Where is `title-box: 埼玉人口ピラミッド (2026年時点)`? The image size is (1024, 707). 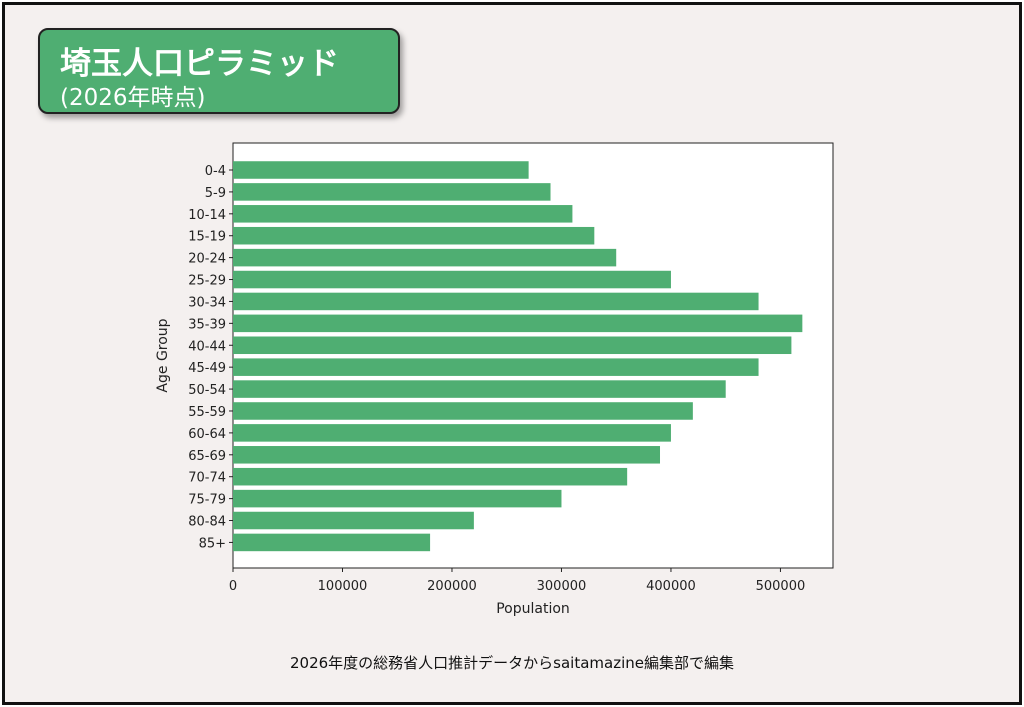
title-box: 埼玉人口ピラミッド (2026年時点) is located at coordinates (219, 71).